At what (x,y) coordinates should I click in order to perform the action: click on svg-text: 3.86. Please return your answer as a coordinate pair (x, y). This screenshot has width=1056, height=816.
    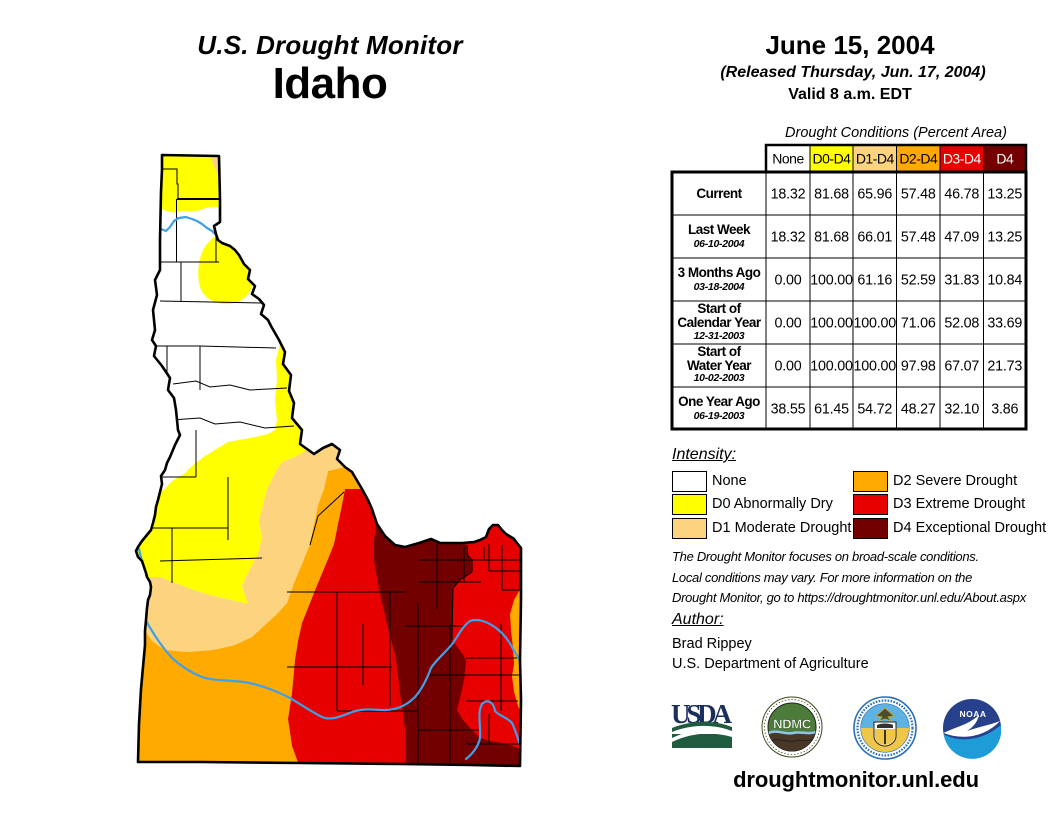
    Looking at the image, I should click on (1004, 410).